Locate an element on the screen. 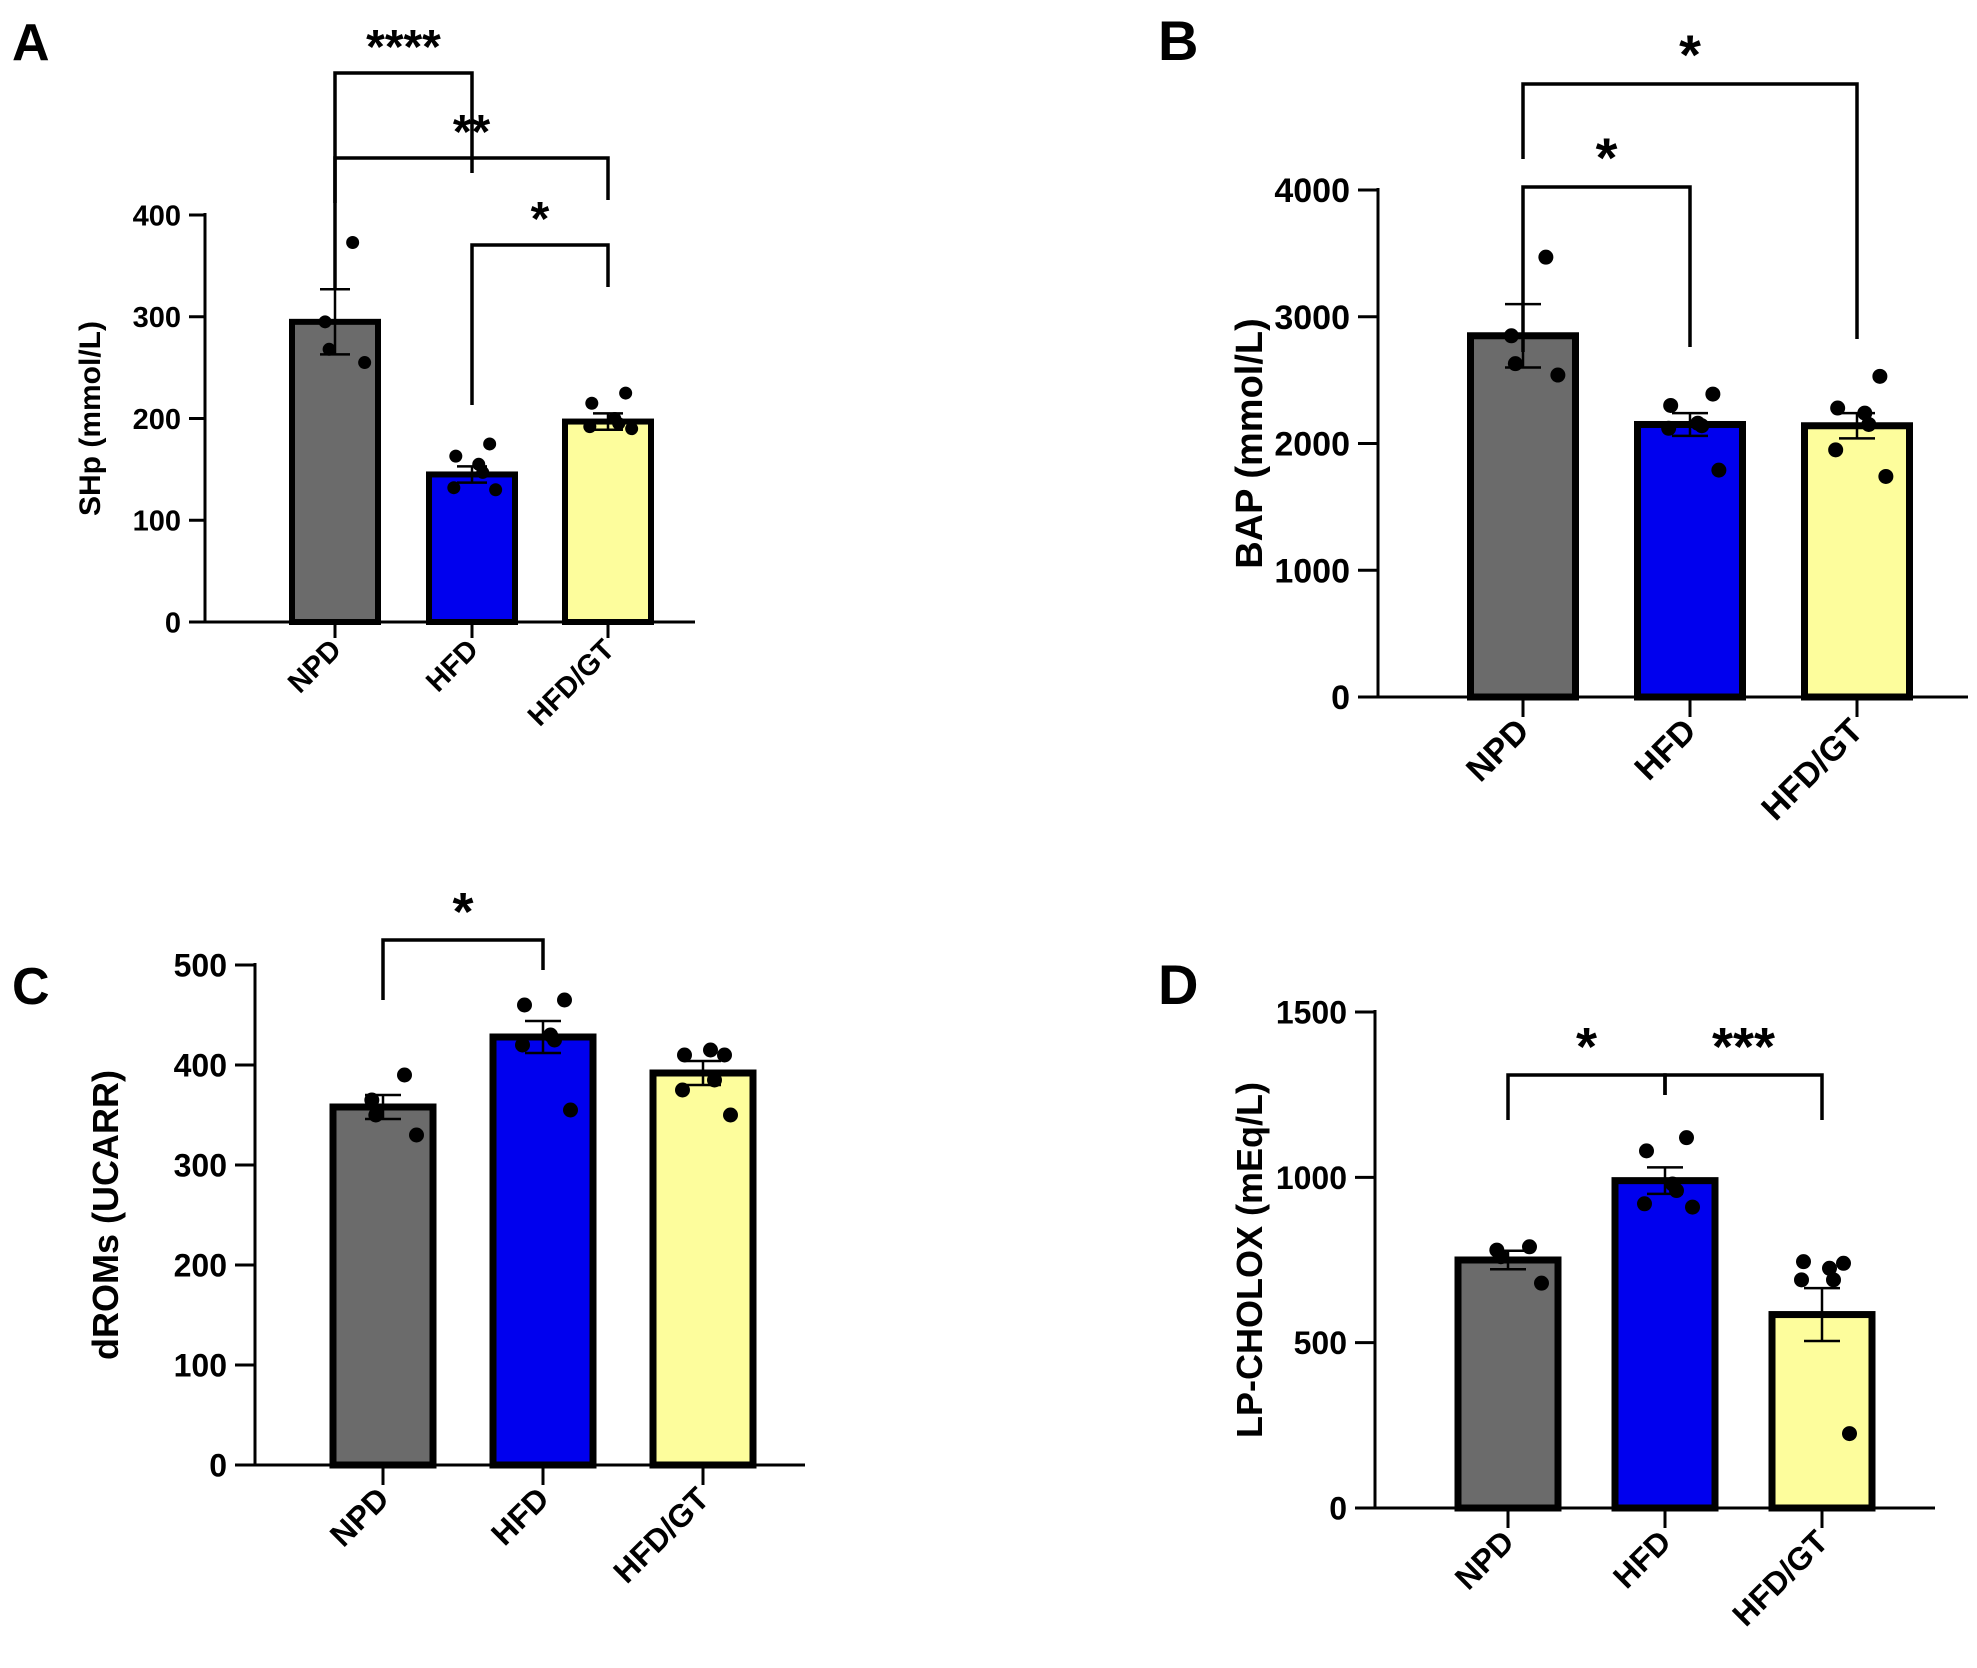  y-tick-label: 3000 is located at coordinates (1312, 318).